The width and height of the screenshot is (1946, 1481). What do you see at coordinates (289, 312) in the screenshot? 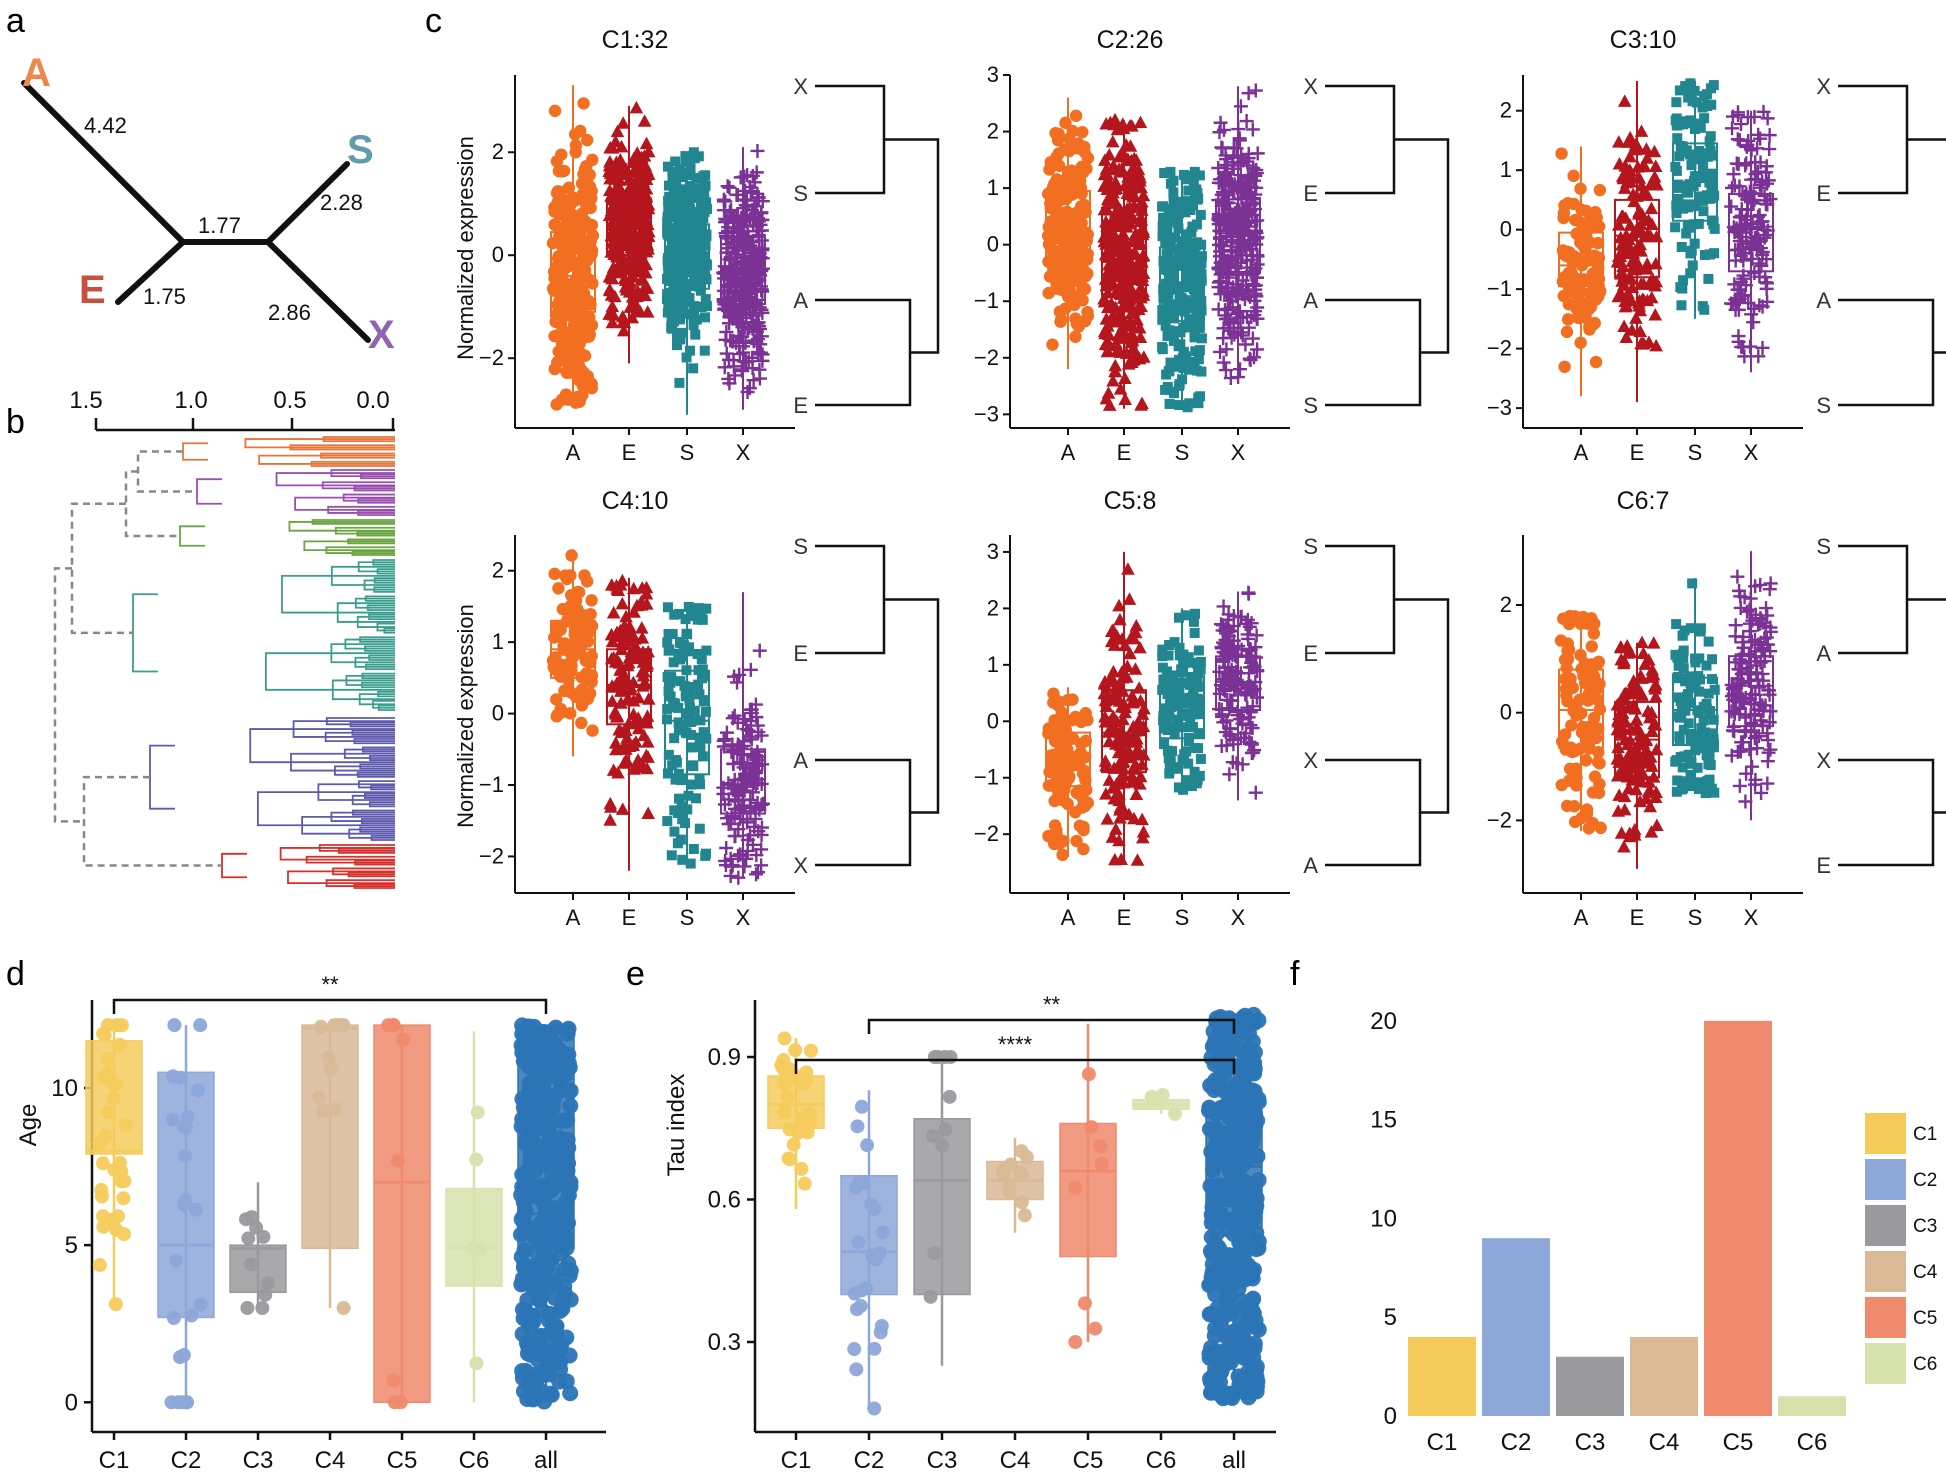
I see `branch-length-x: 2.86` at bounding box center [289, 312].